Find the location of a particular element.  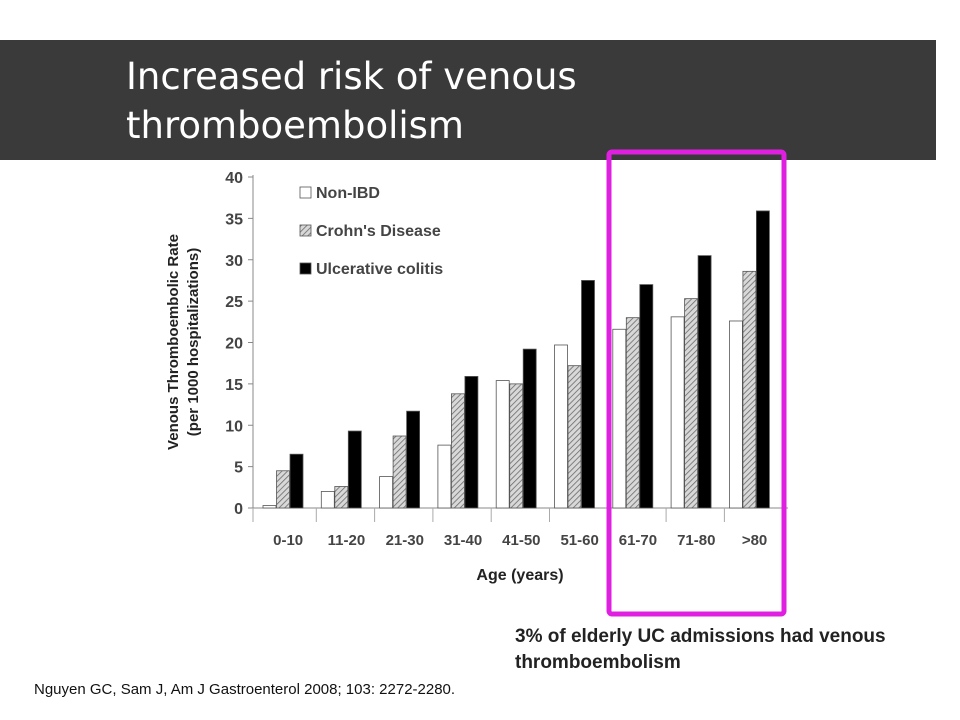

legend-label: Non-IBD is located at coordinates (348, 193).